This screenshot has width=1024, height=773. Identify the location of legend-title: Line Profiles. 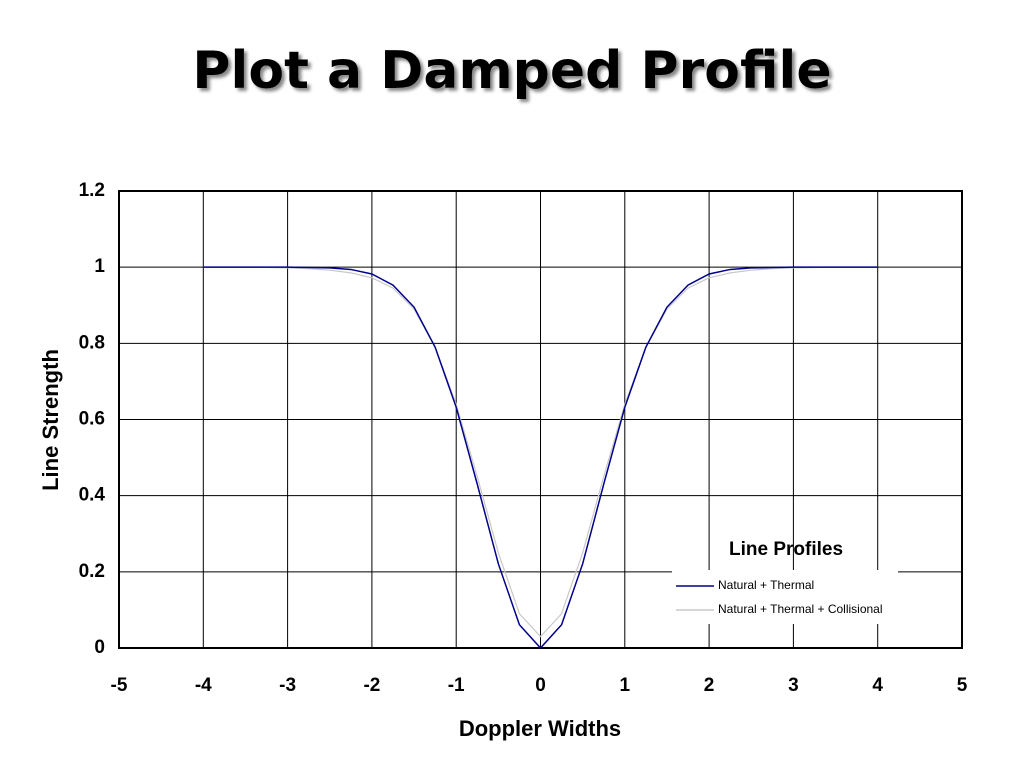
(786, 549).